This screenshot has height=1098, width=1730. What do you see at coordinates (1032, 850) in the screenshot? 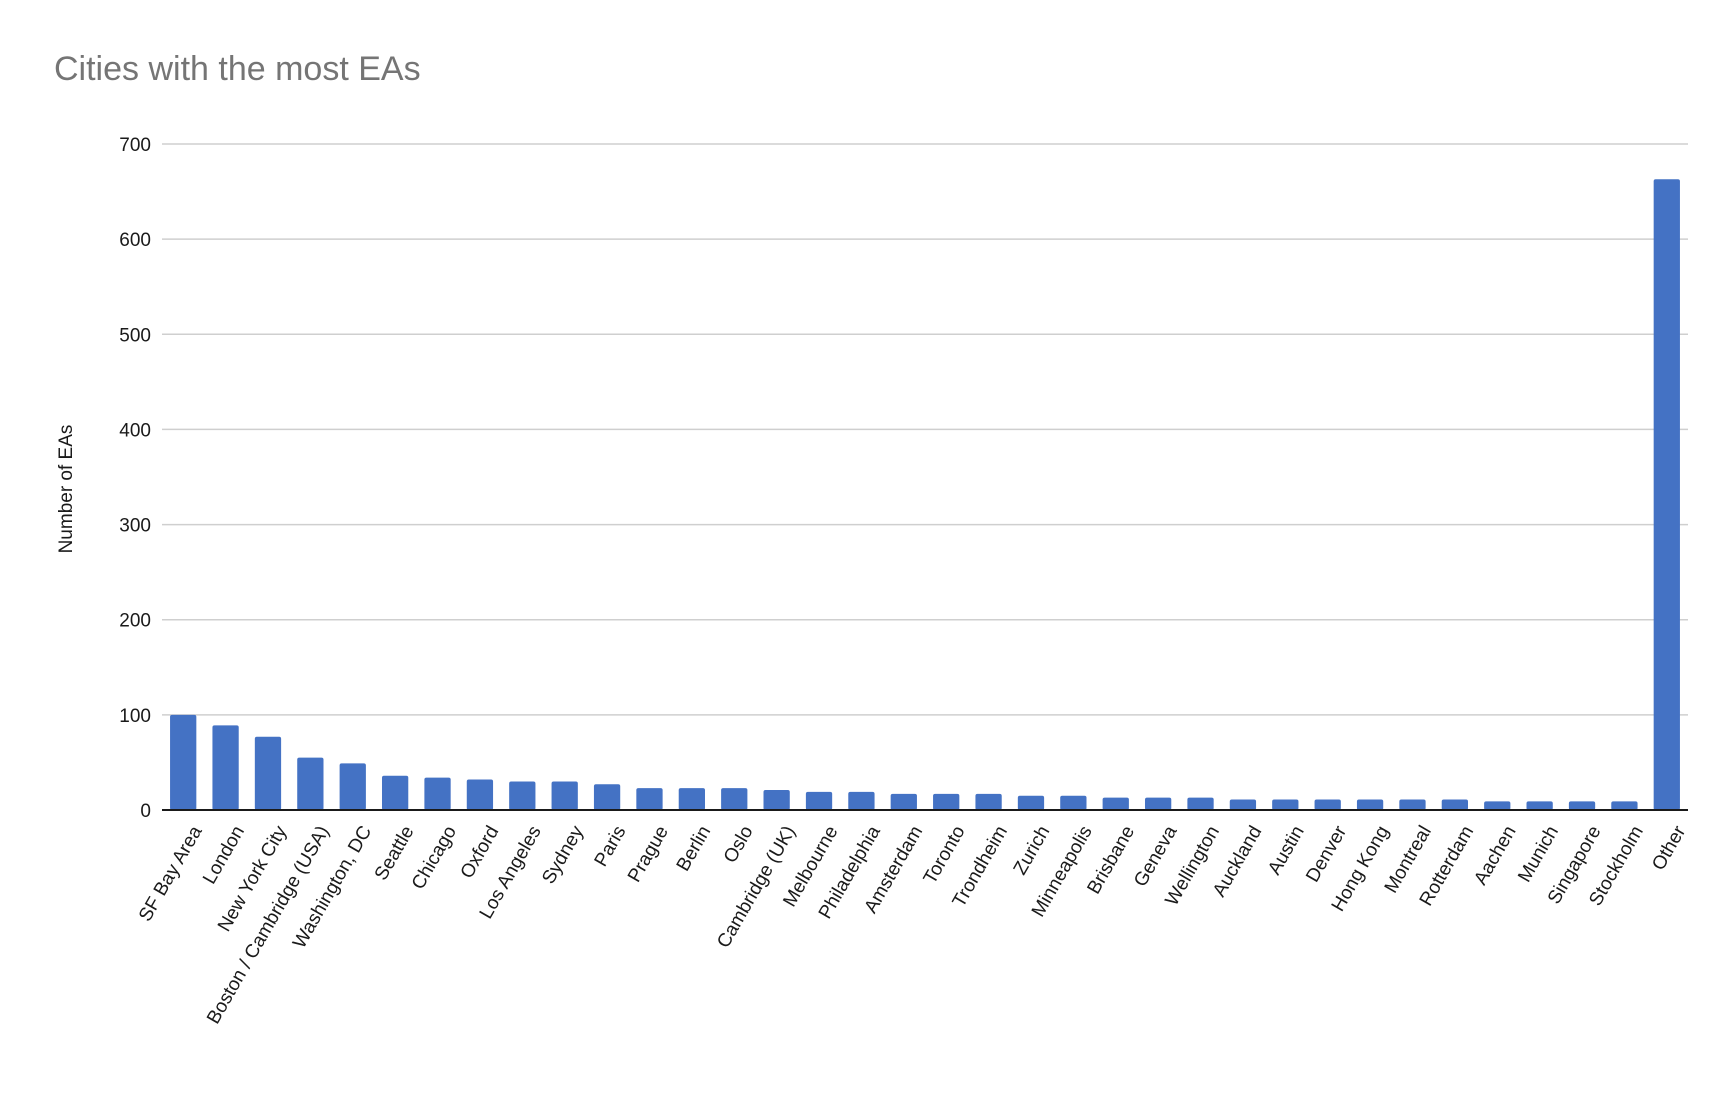
I see `x-tick-label: Zurich` at bounding box center [1032, 850].